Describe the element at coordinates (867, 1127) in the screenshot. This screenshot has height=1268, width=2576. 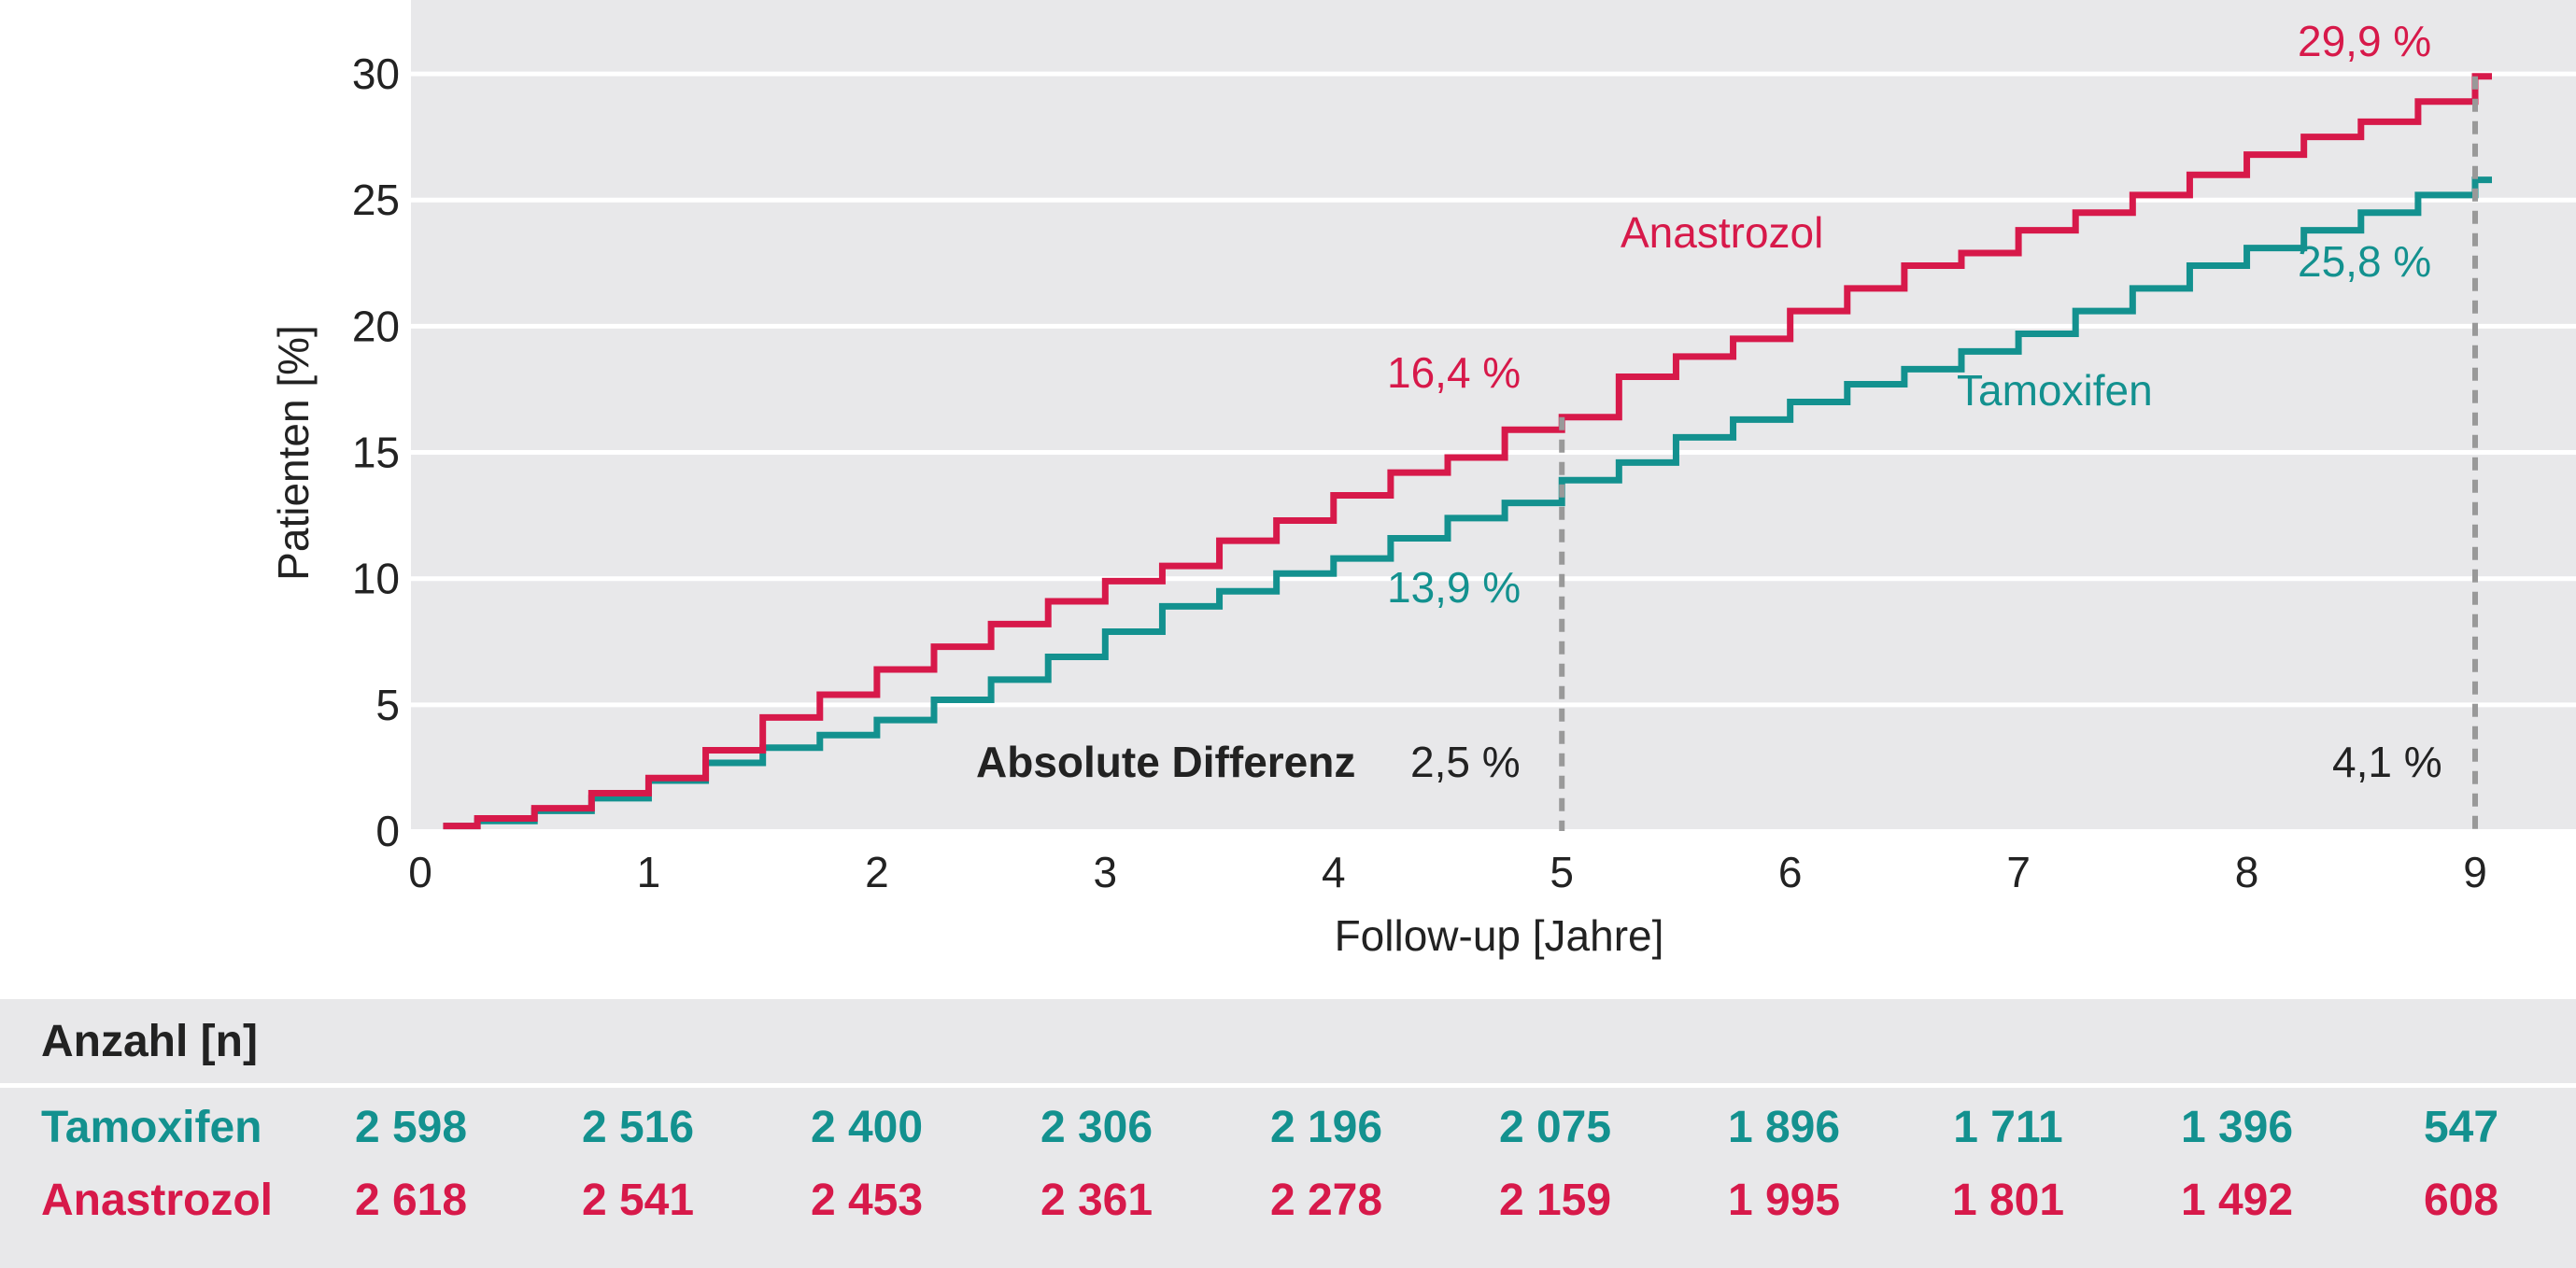
I see `risk-cell: 2 400` at that location.